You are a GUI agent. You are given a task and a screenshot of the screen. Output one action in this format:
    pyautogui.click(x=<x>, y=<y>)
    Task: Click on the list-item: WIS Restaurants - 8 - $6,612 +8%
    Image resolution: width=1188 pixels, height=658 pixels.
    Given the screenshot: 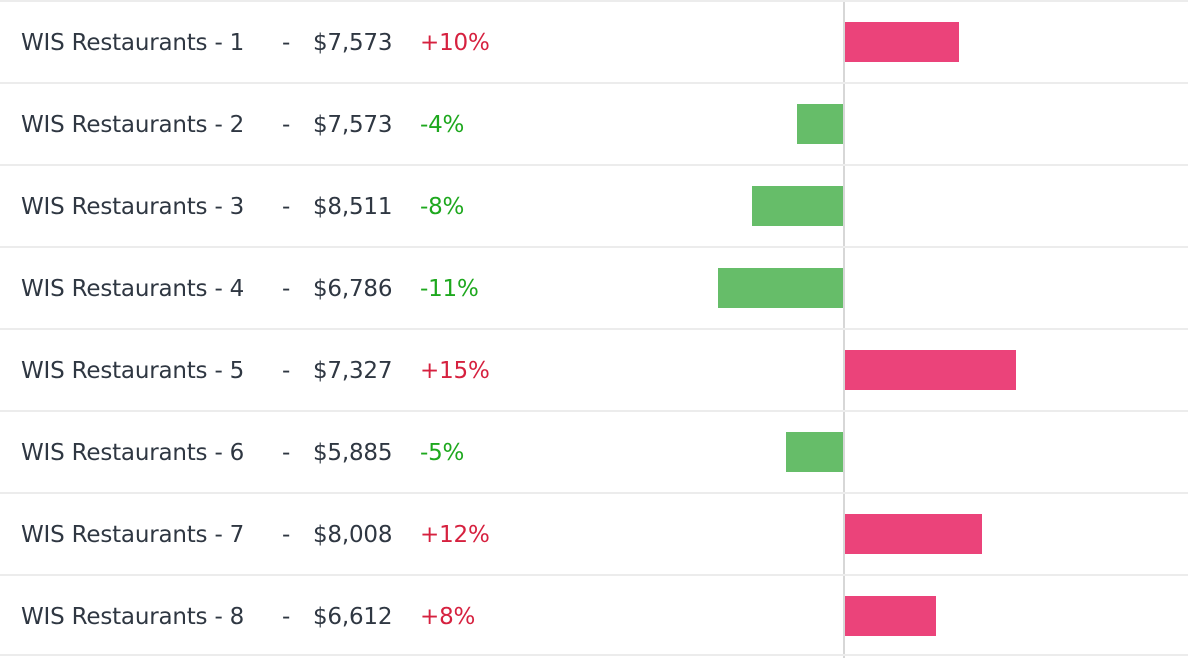 What is the action you would take?
    pyautogui.click(x=594, y=615)
    